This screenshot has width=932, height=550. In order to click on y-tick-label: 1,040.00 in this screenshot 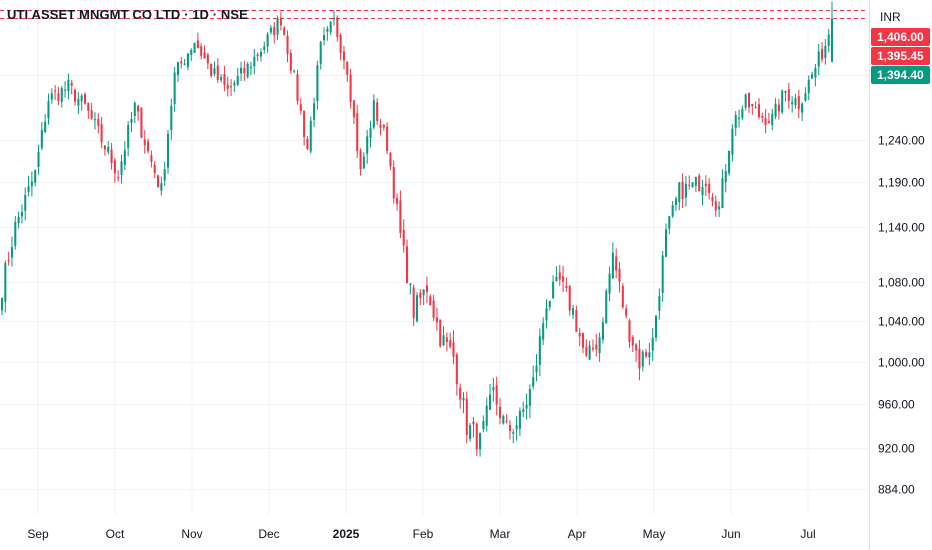, I will do `click(901, 322)`.